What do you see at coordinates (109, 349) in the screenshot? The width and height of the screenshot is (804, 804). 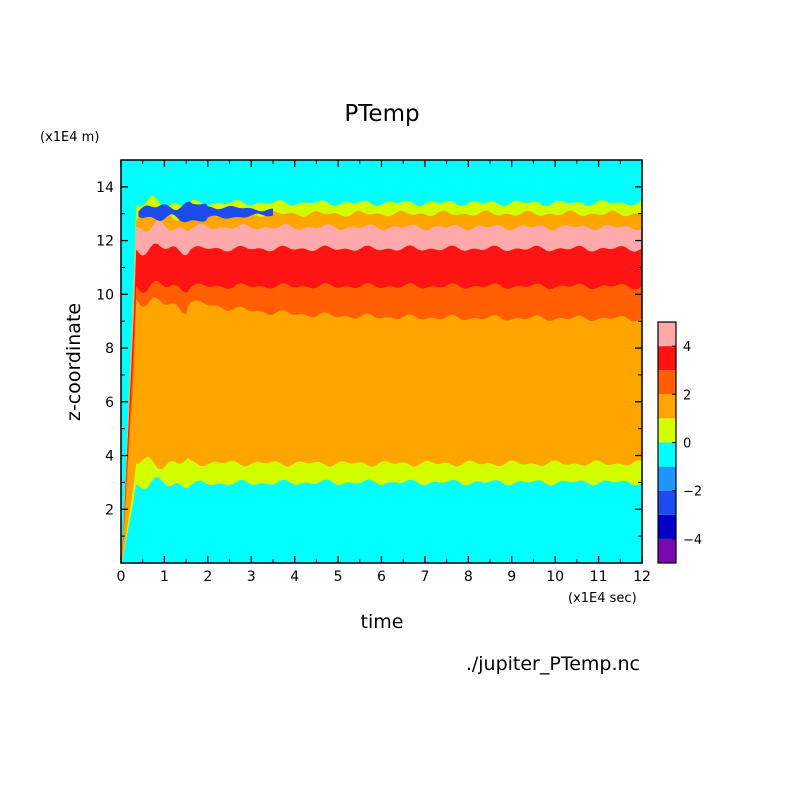 I see `y-tick-label: 8` at bounding box center [109, 349].